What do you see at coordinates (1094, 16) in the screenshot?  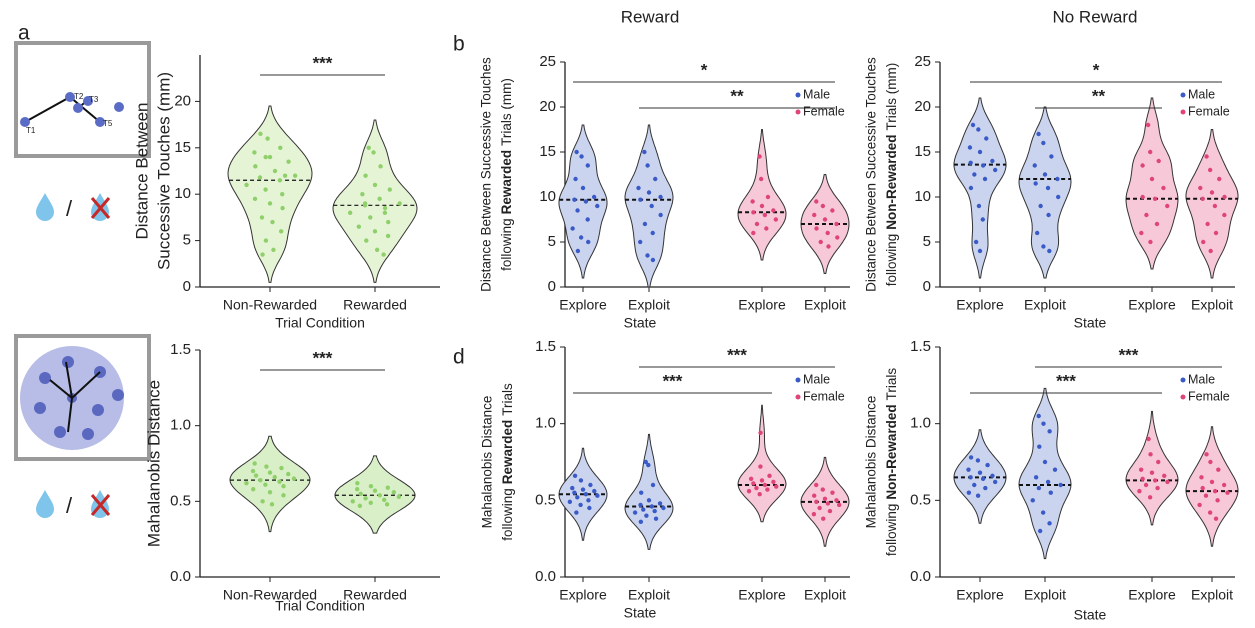 I see `chart-title: No Reward` at bounding box center [1094, 16].